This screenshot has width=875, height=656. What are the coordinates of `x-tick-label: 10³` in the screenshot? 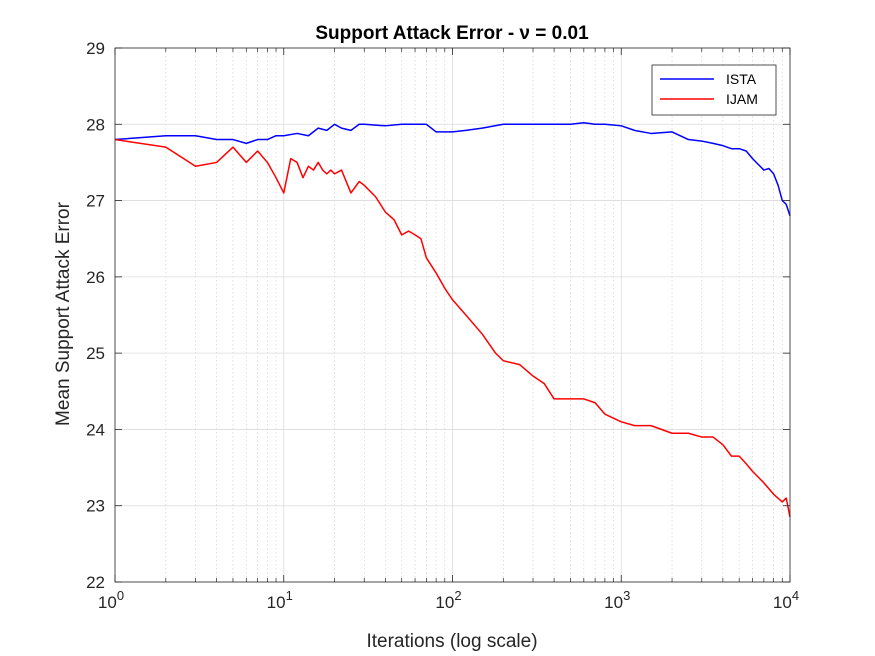 It's located at (617, 600).